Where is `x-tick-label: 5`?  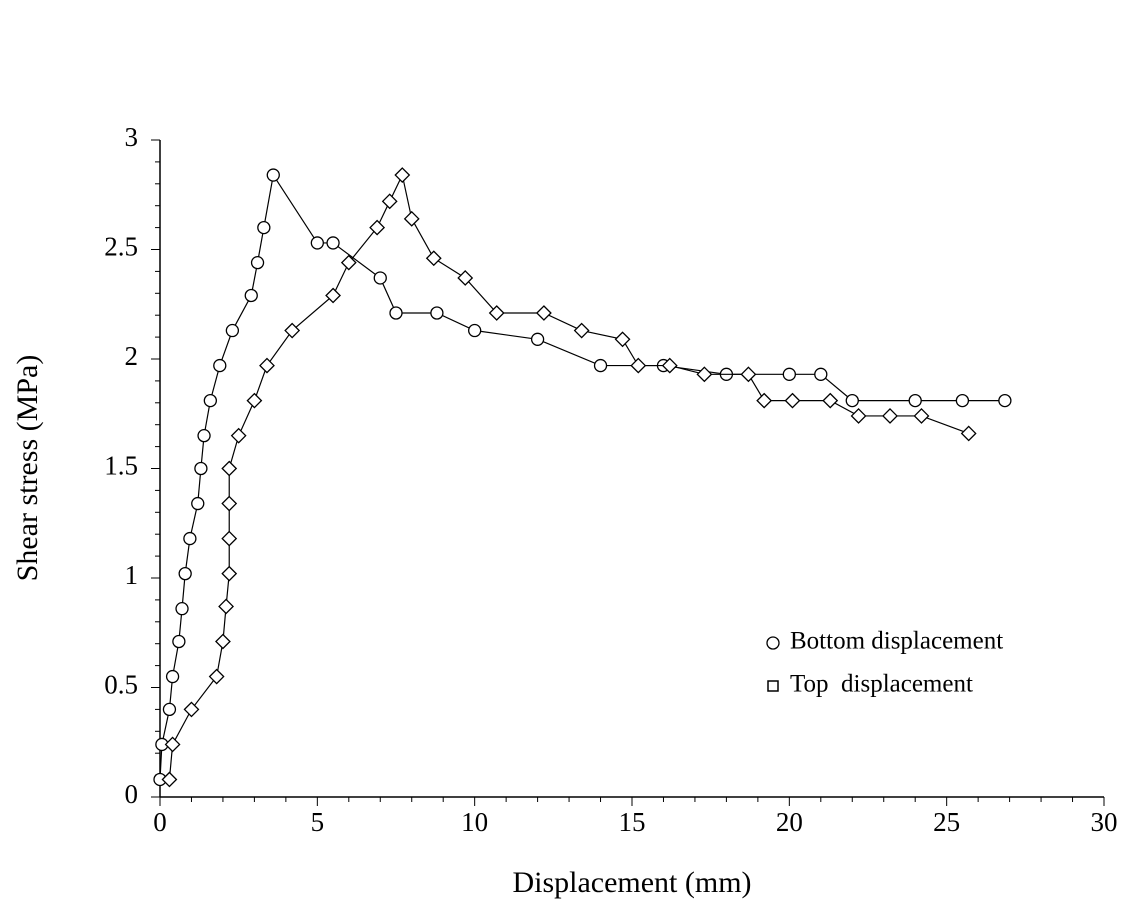
x-tick-label: 5 is located at coordinates (318, 822).